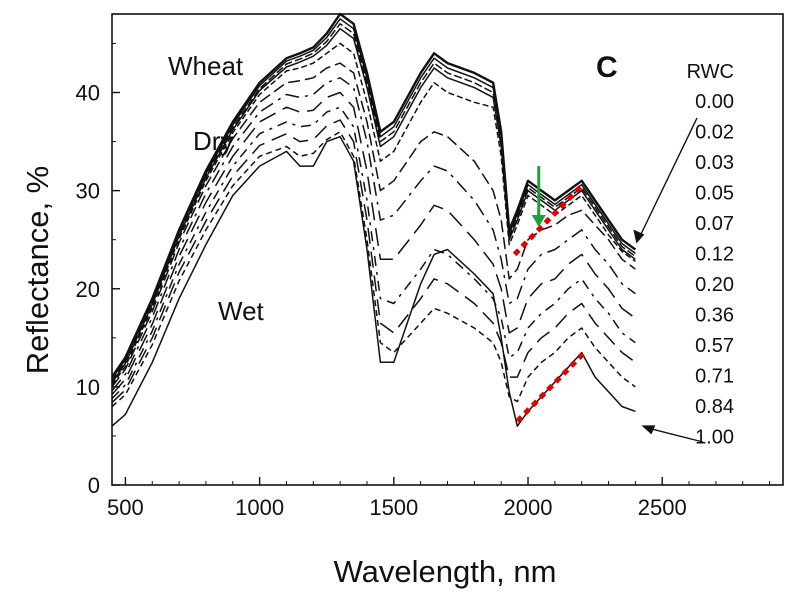  What do you see at coordinates (98, 270) in the screenshot?
I see `y-axis: 0 10 20 30 40` at bounding box center [98, 270].